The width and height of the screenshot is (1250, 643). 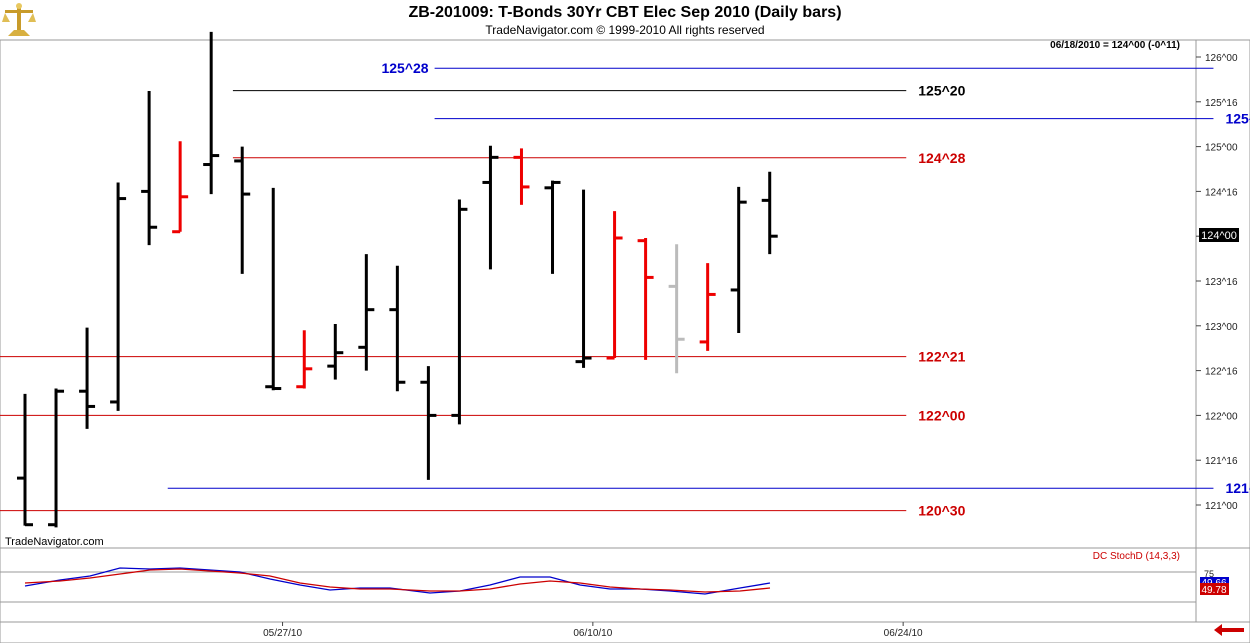 I want to click on level-label: 125^28, so click(x=404, y=68).